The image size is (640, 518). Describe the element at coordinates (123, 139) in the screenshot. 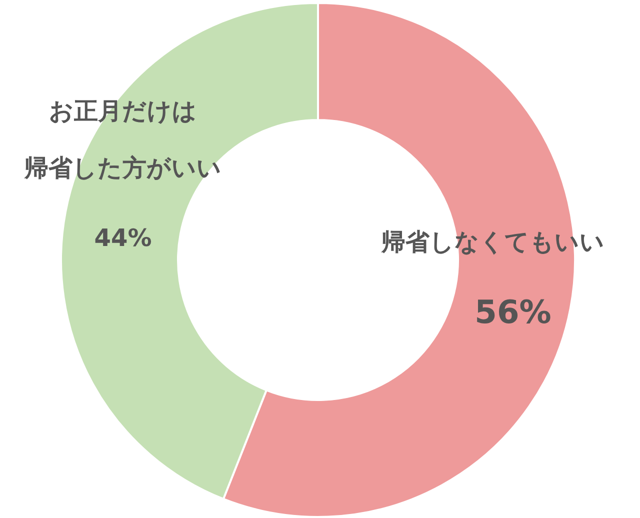

I see `category-label: お正月だけは帰省した方がいい` at that location.